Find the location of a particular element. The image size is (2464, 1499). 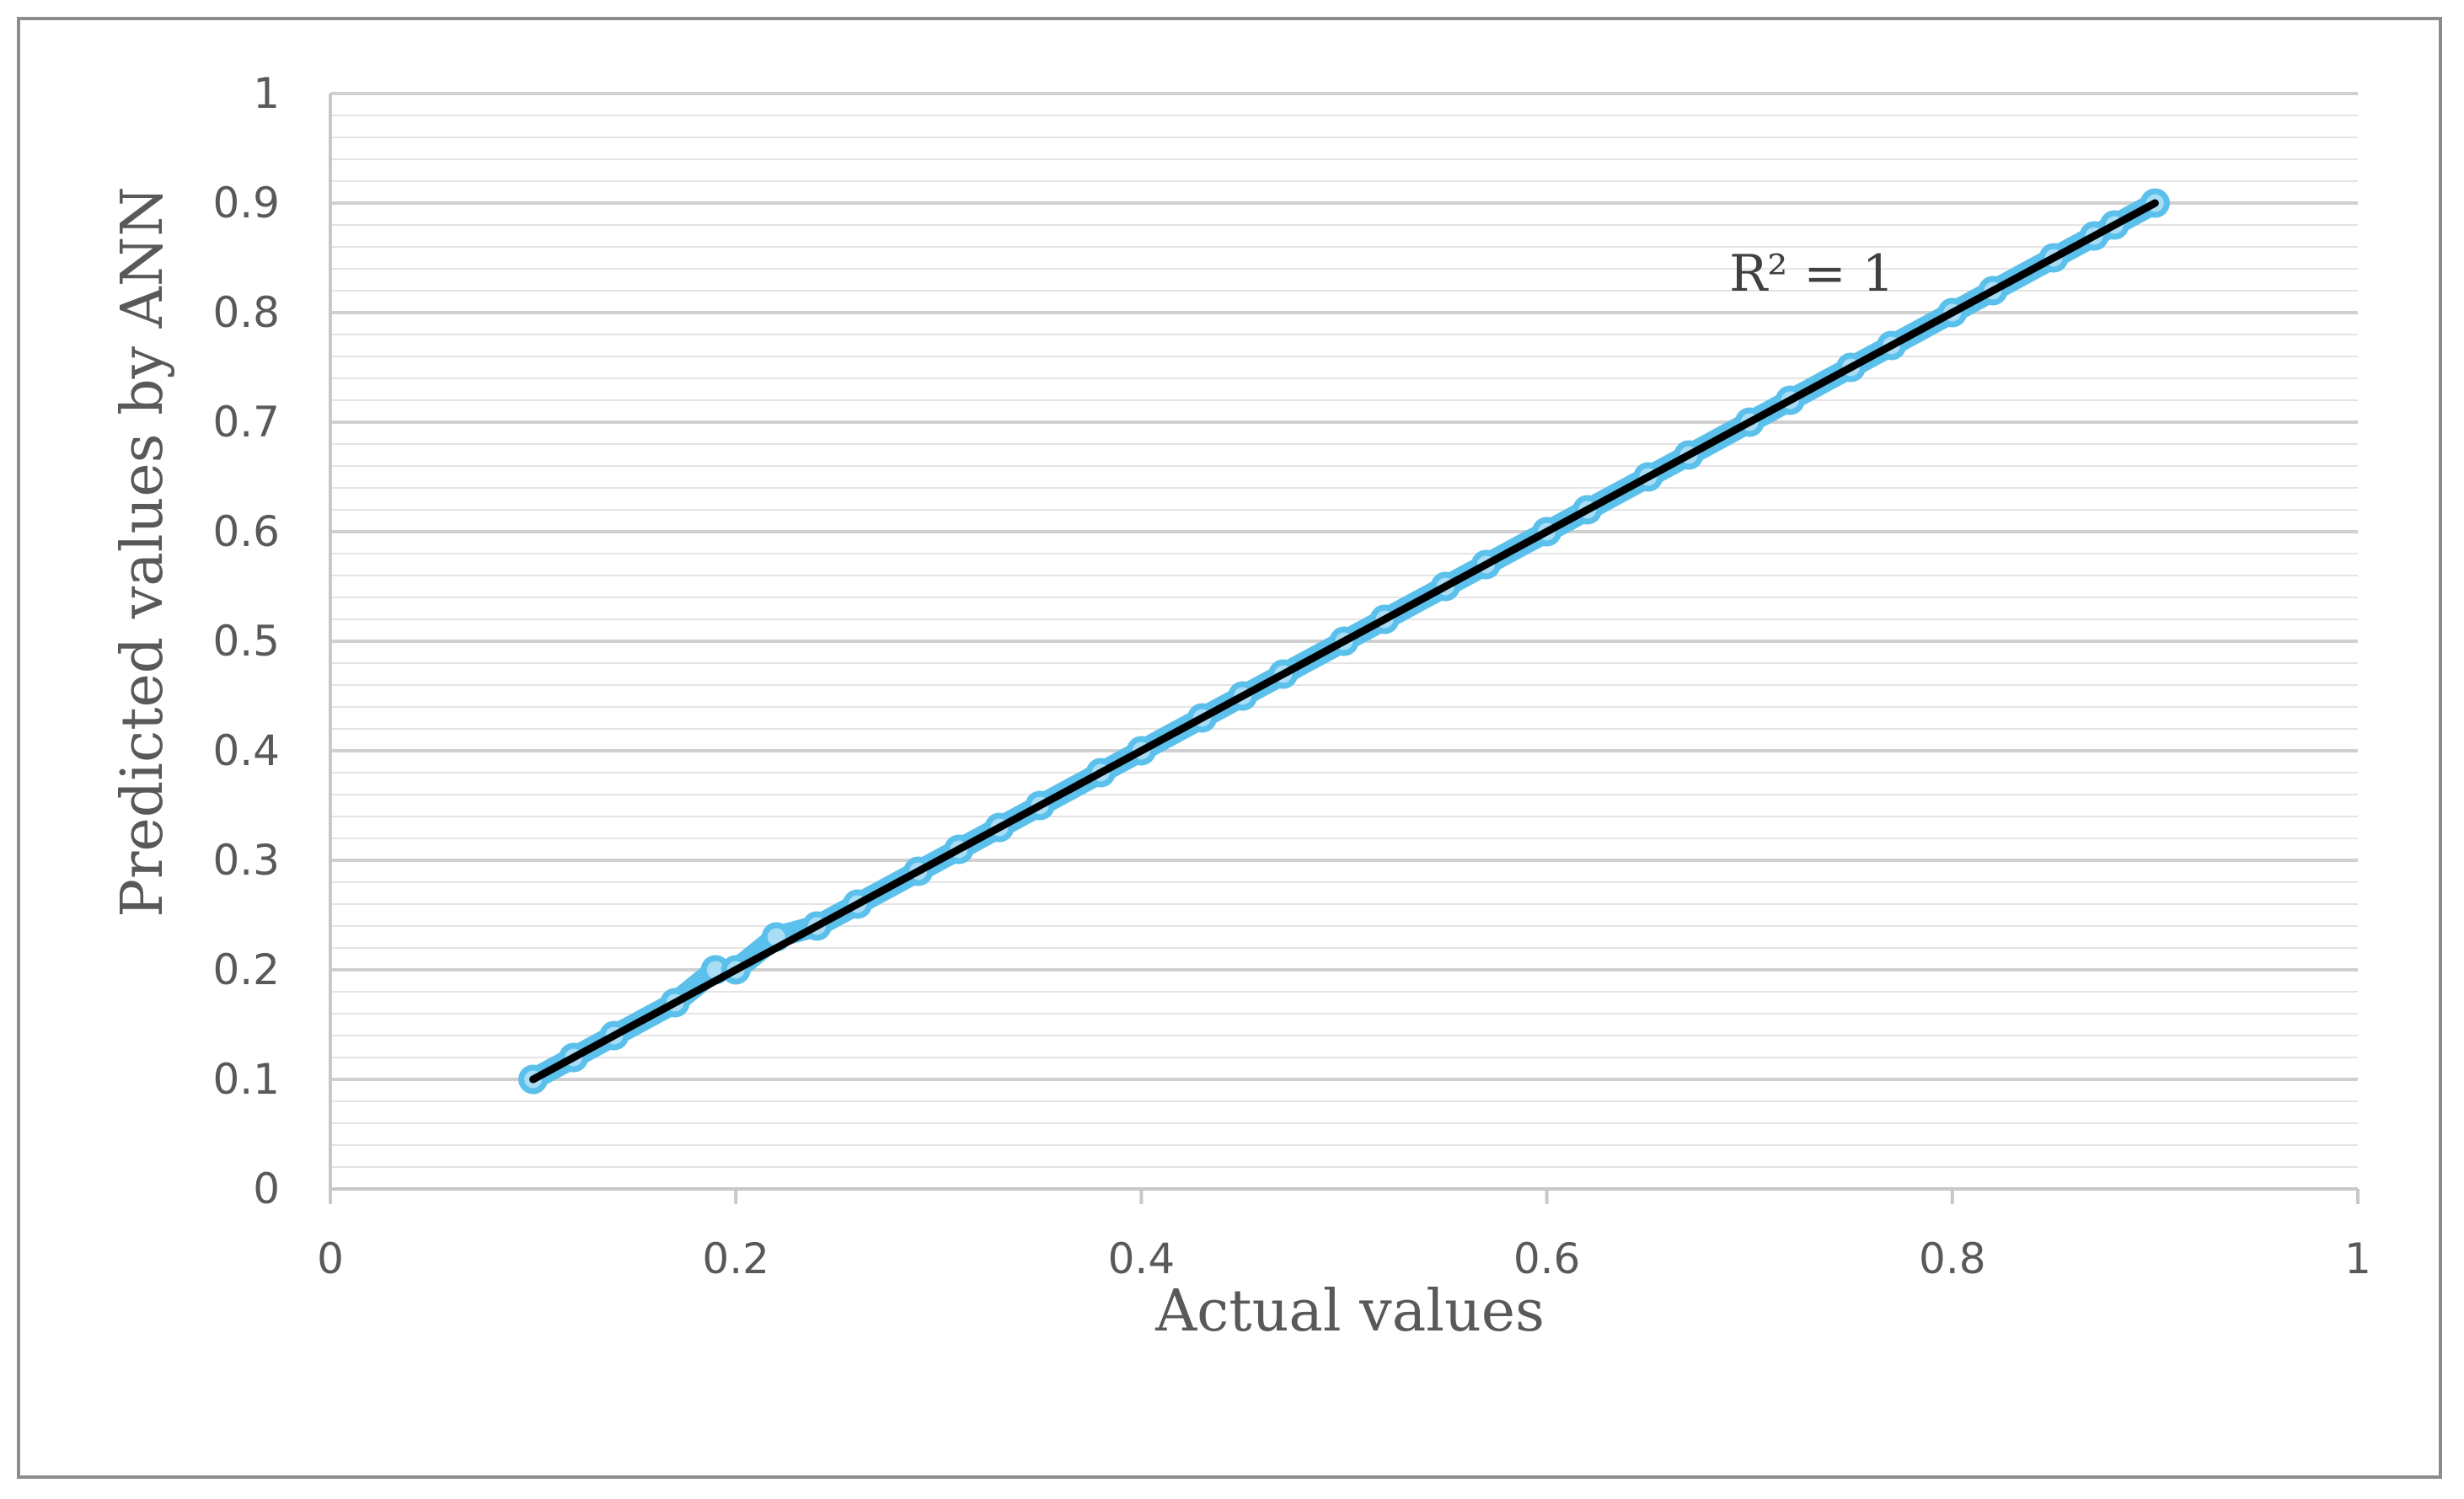

r-squared-label: R² = 1 is located at coordinates (1811, 273).